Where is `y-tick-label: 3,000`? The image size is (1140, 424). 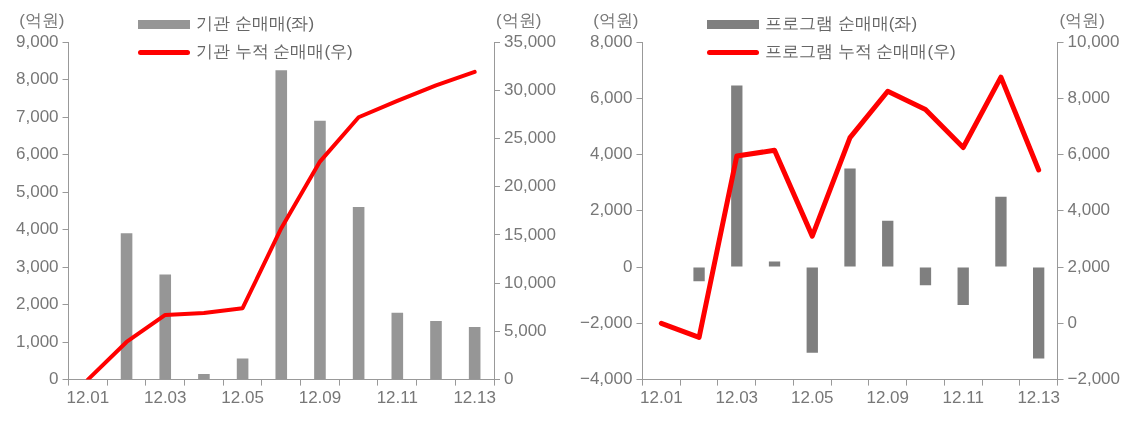 y-tick-label: 3,000 is located at coordinates (37, 266).